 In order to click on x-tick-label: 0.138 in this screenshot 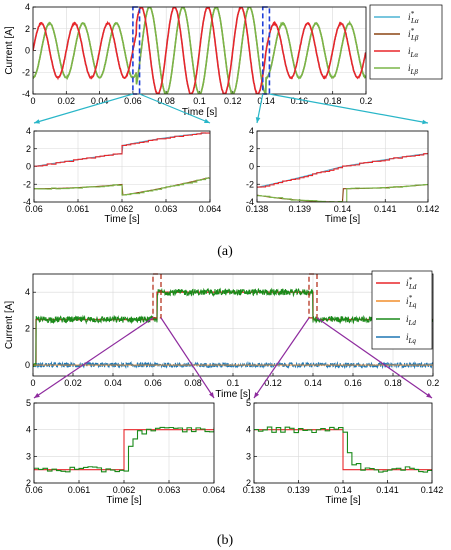, I will do `click(254, 490)`.